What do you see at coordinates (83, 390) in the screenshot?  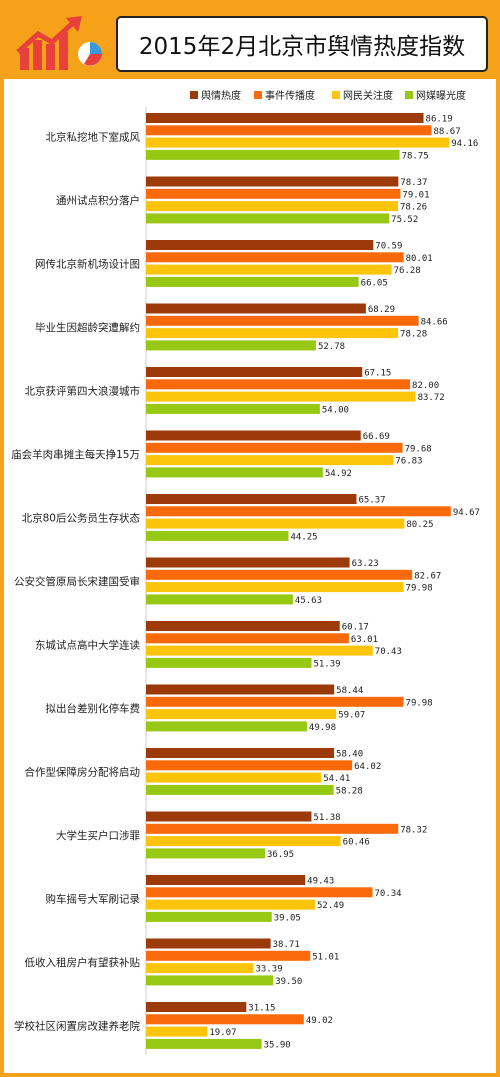 I see `category-label: 北京获评第四大浪漫城市` at bounding box center [83, 390].